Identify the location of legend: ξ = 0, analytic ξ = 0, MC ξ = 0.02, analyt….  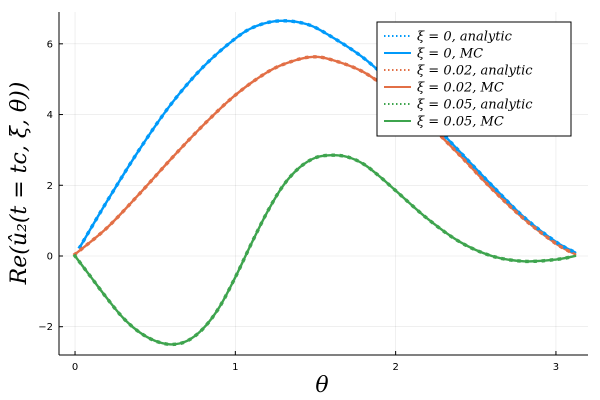
(474, 79).